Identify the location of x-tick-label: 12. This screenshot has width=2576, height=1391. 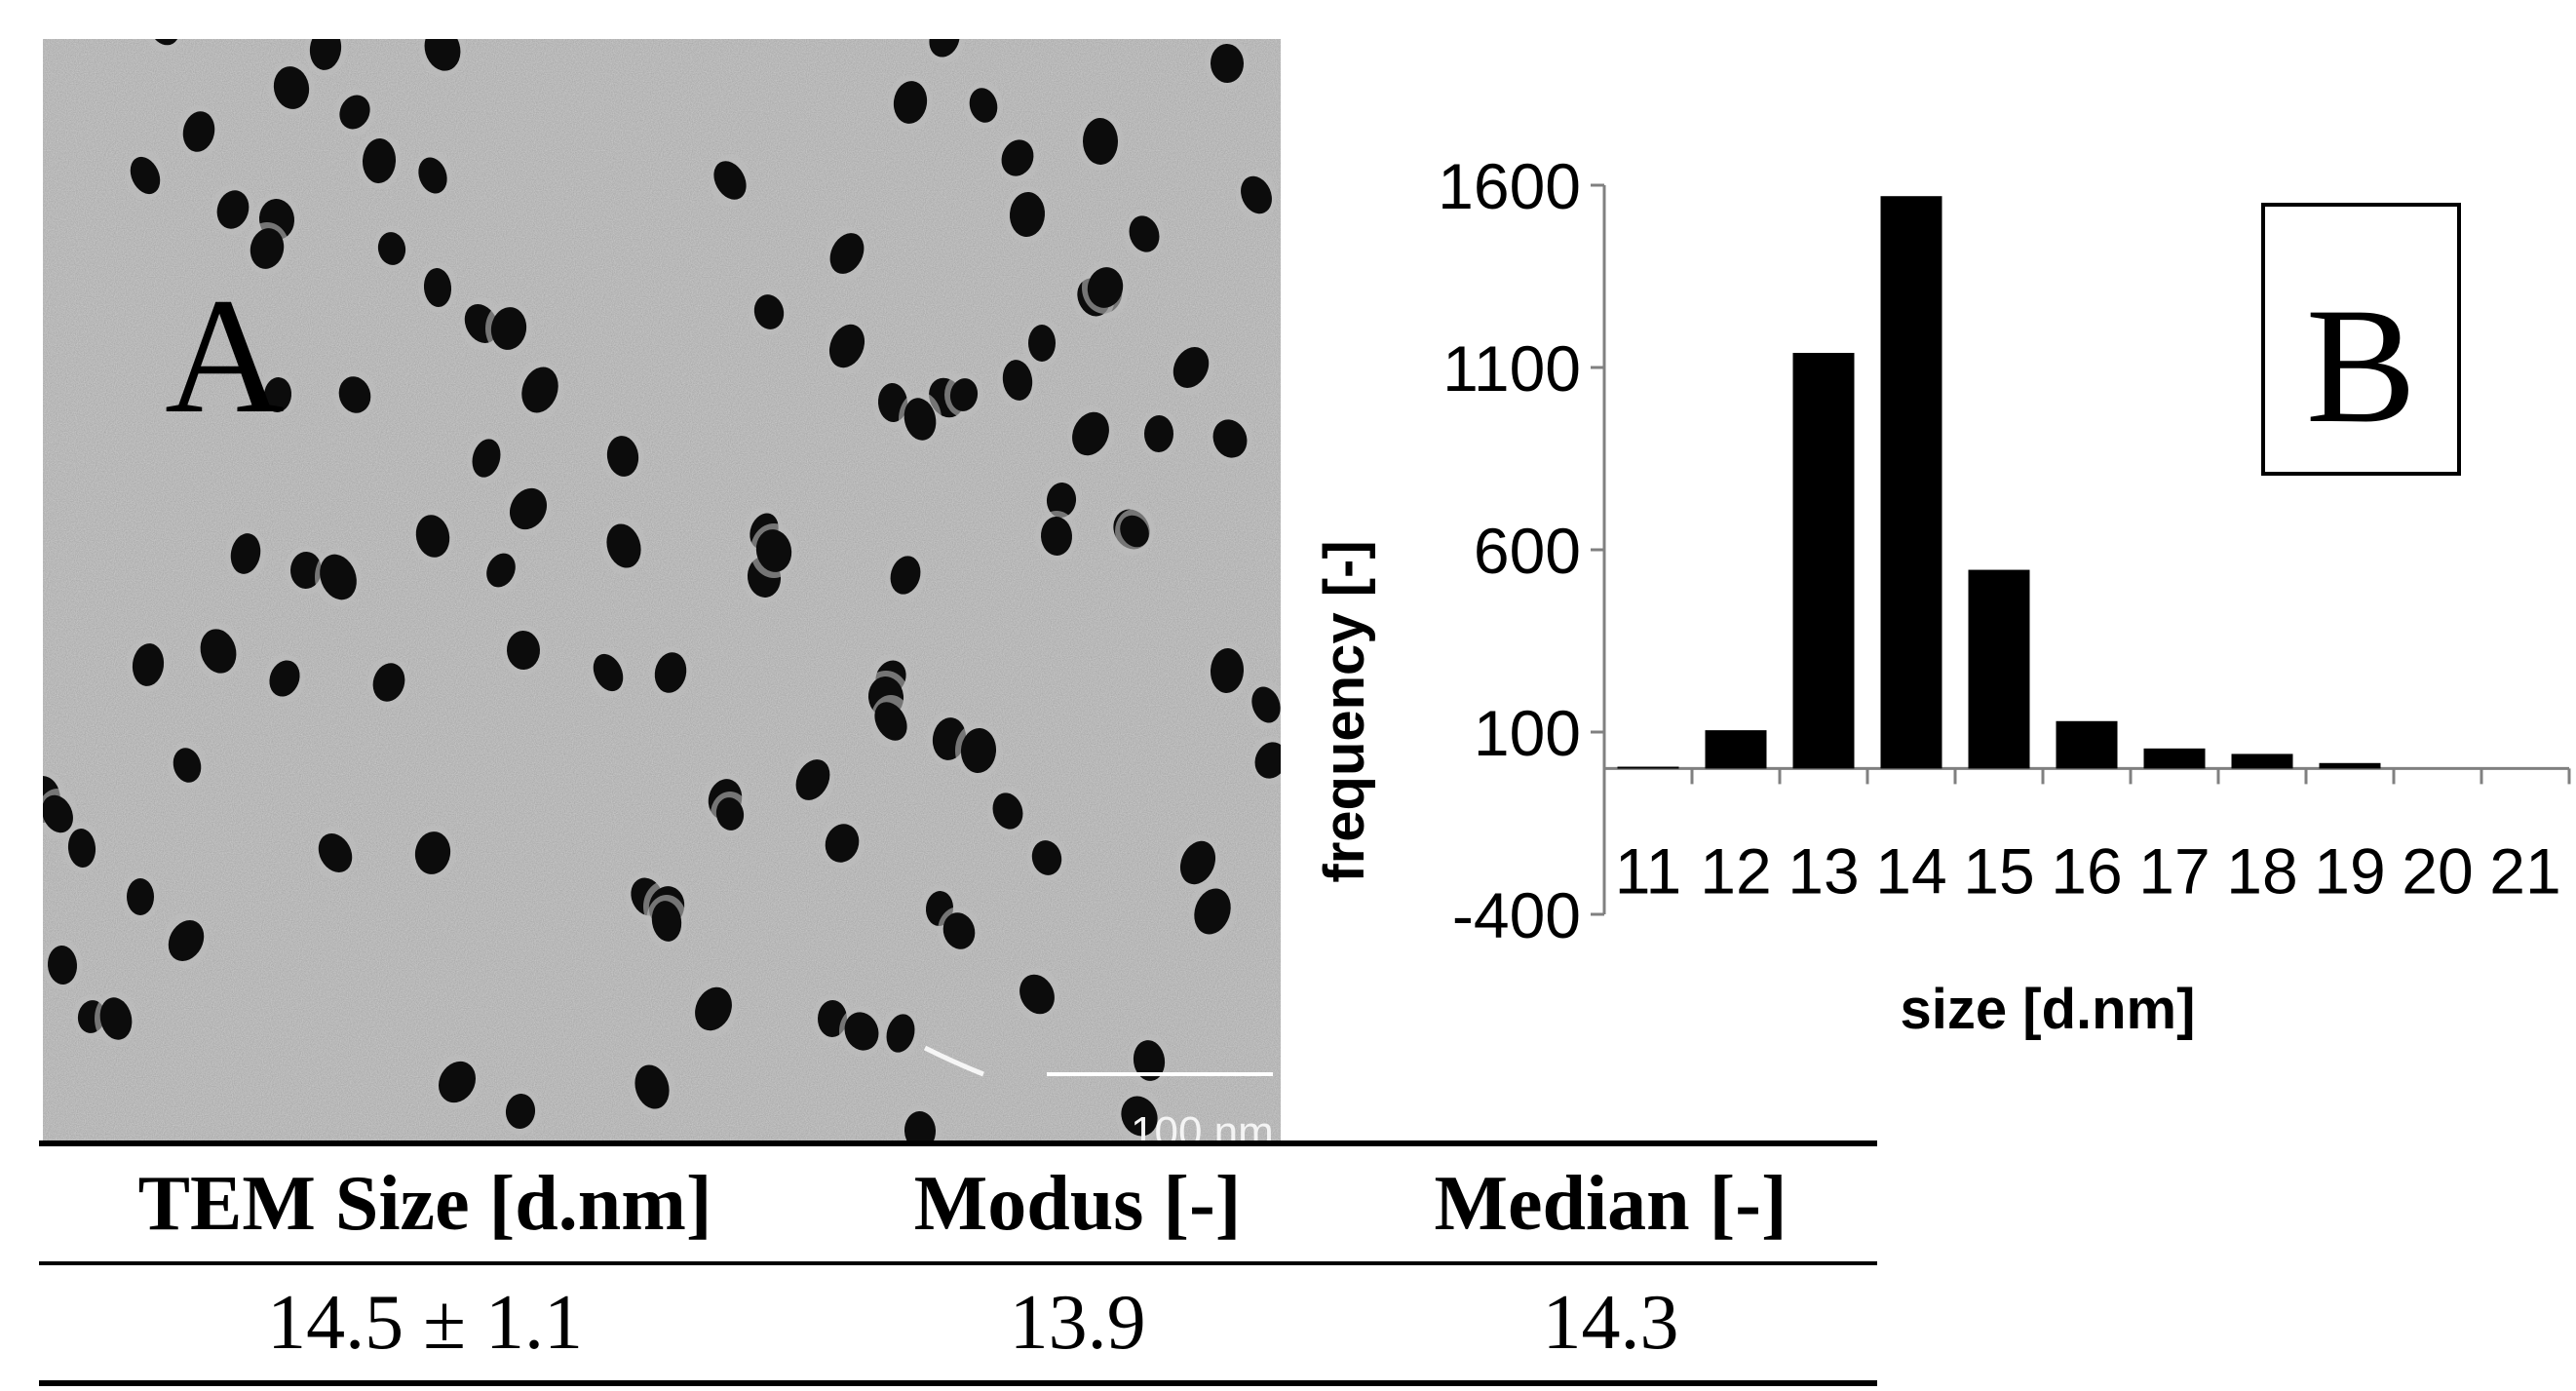
(1735, 870).